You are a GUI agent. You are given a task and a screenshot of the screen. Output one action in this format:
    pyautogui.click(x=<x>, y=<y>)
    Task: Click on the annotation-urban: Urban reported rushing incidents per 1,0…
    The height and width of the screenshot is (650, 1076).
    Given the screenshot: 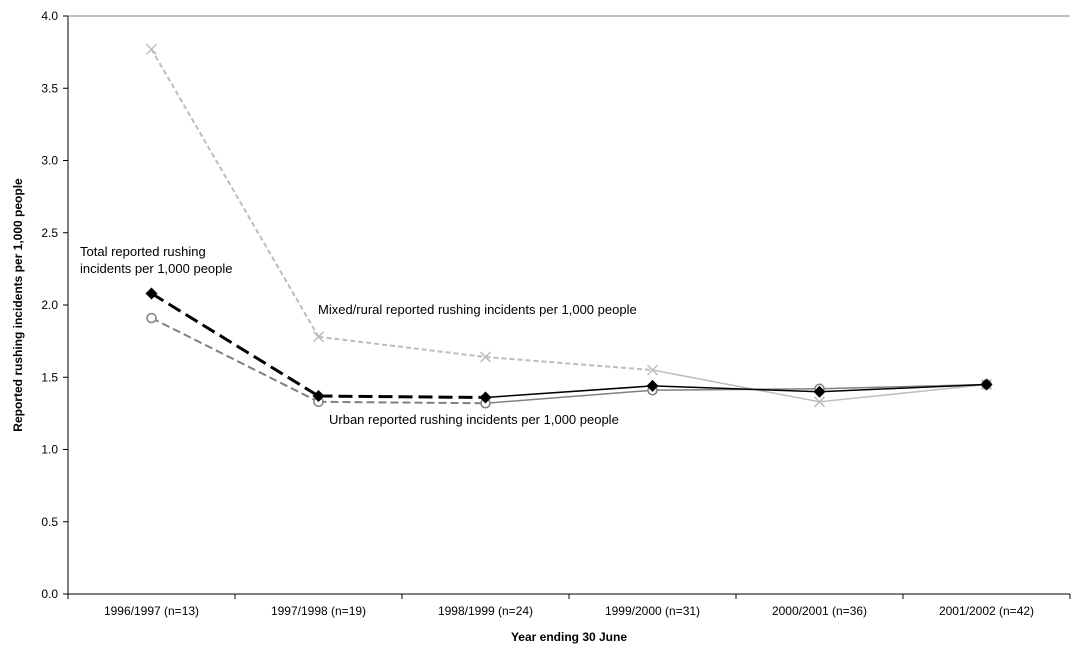 What is the action you would take?
    pyautogui.click(x=474, y=419)
    